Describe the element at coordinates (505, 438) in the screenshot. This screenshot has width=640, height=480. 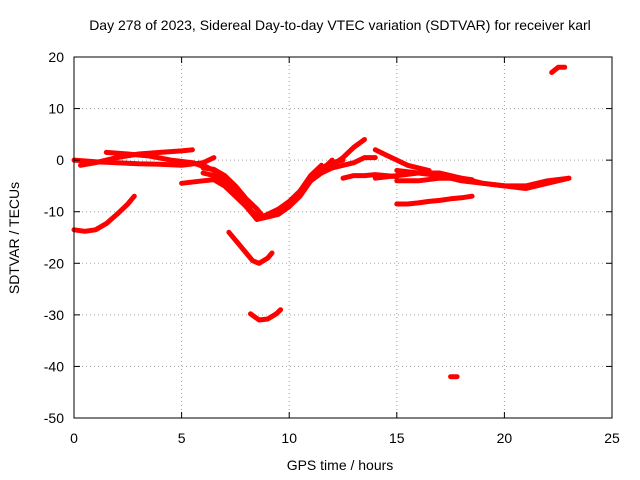
I see `x-tick-label: 20` at that location.